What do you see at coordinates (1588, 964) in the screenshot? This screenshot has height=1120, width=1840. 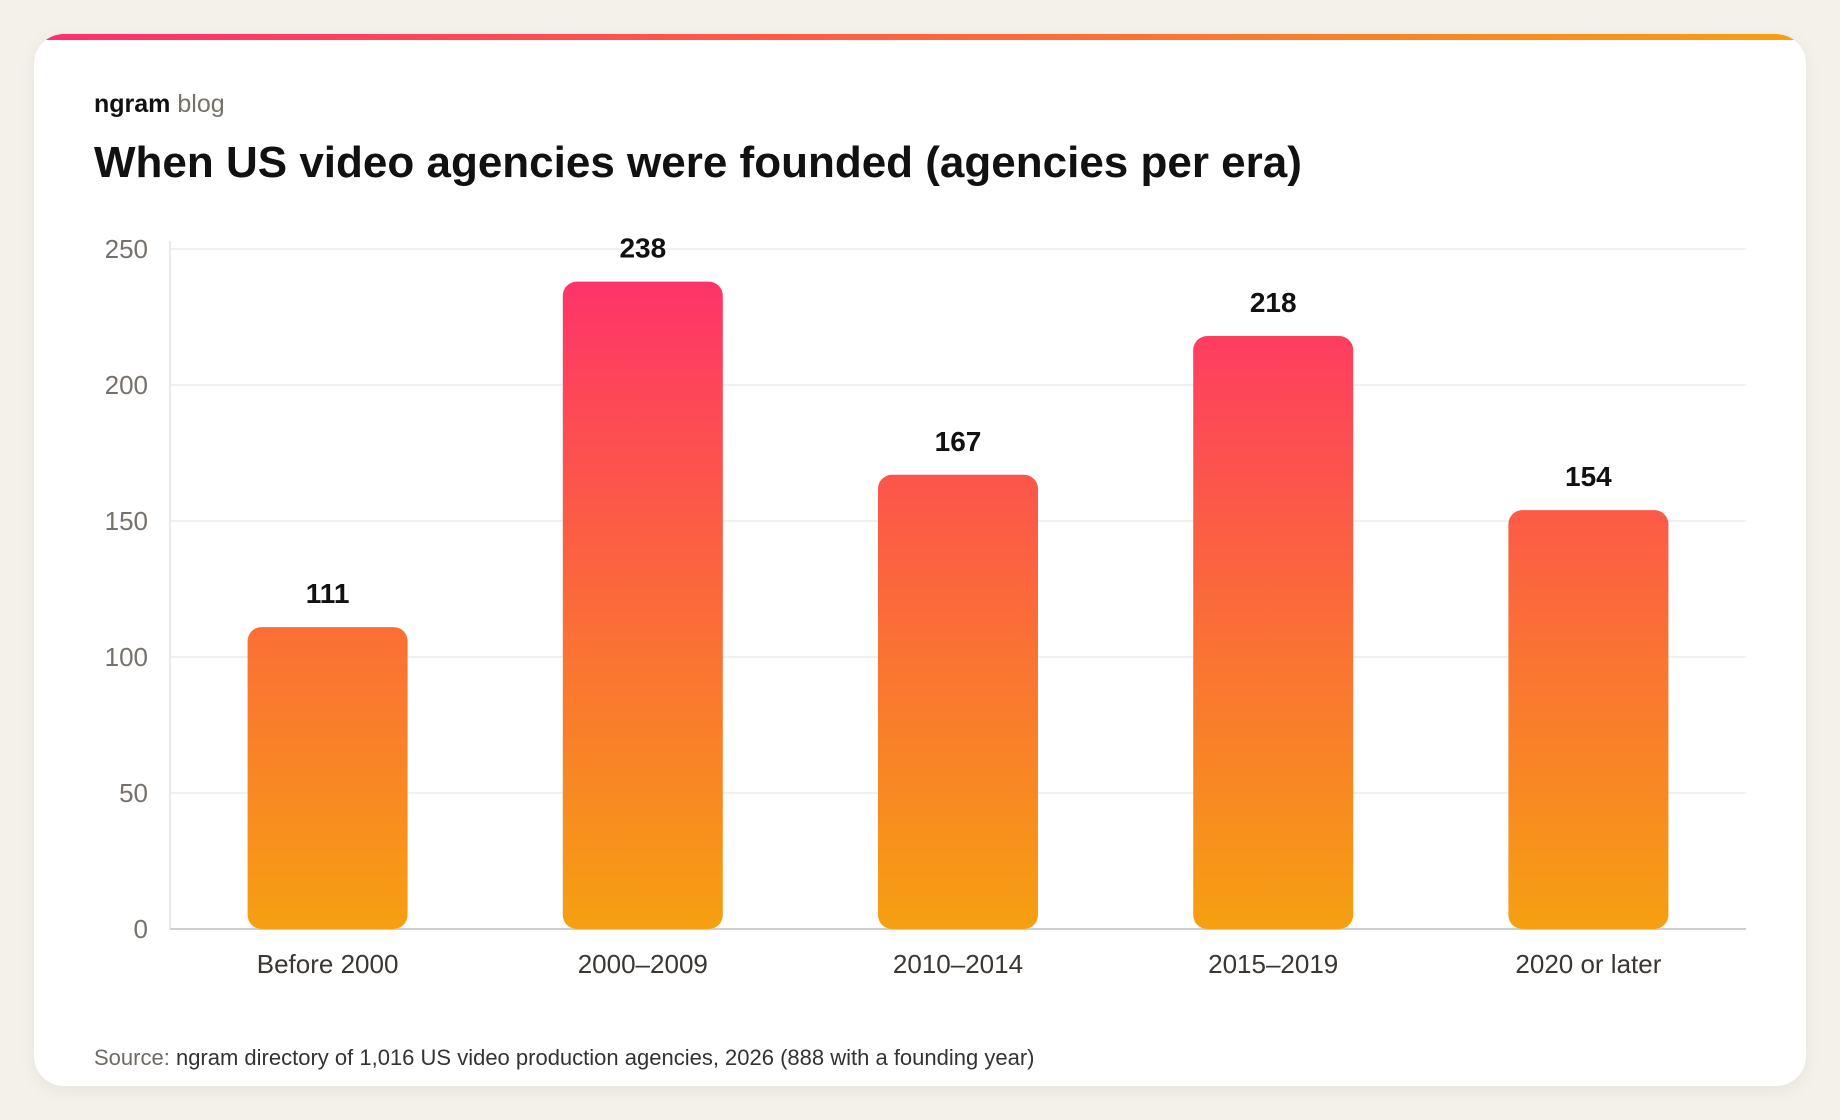 I see `x-tick-label: 2020 or later` at bounding box center [1588, 964].